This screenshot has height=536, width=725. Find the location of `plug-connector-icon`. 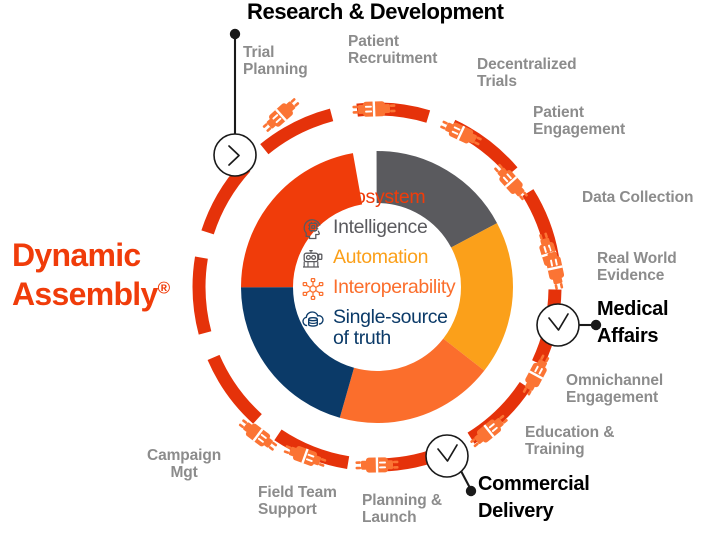

plug-connector-icon is located at coordinates (258, 435).